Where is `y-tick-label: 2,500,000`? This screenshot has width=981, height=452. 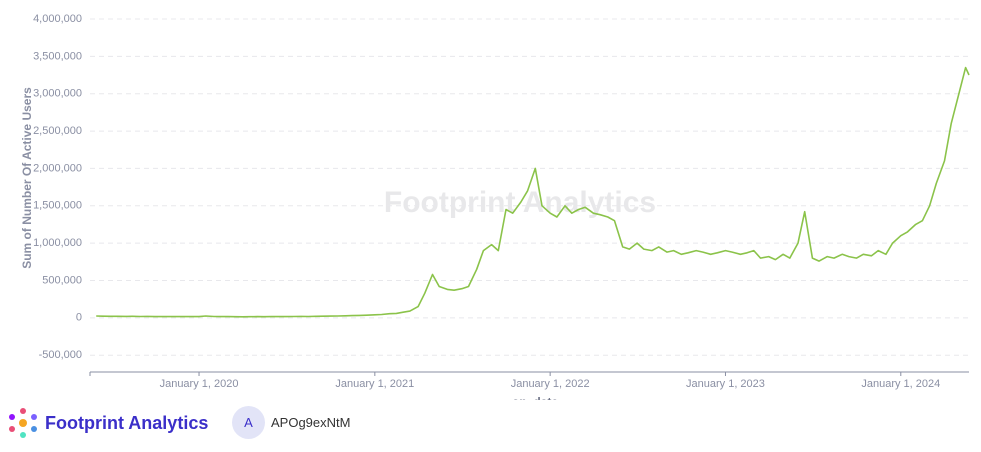
y-tick-label: 2,500,000 is located at coordinates (57, 131).